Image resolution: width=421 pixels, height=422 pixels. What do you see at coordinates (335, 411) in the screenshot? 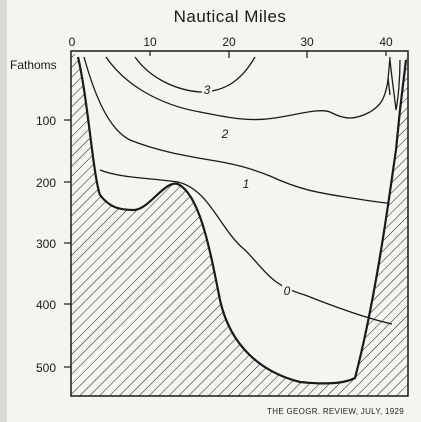
I see `source-credit: THE GEOGR. REVIEW, JULY, 1929` at bounding box center [335, 411].